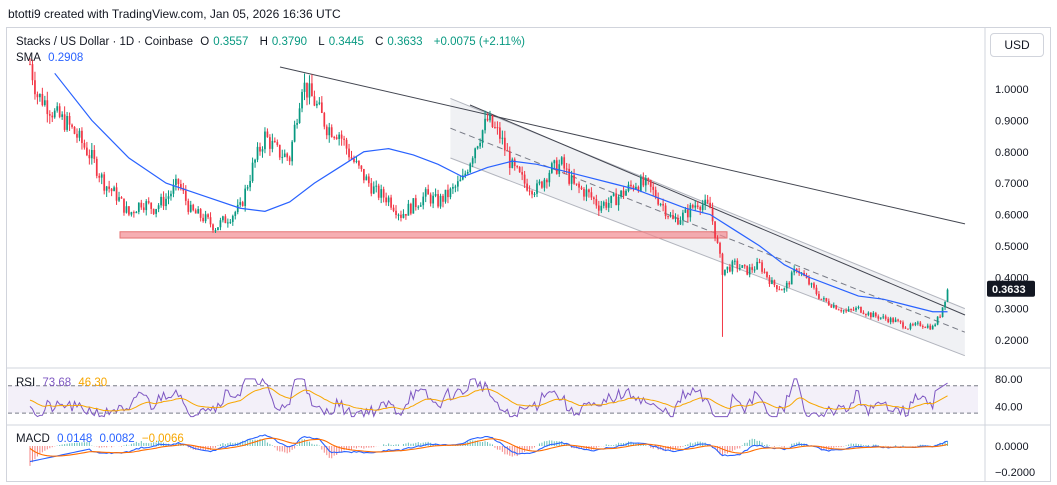 Image resolution: width=1057 pixels, height=485 pixels. Describe the element at coordinates (63, 383) in the screenshot. I see `rsi-legend: RSI 73.68 46.30` at that location.